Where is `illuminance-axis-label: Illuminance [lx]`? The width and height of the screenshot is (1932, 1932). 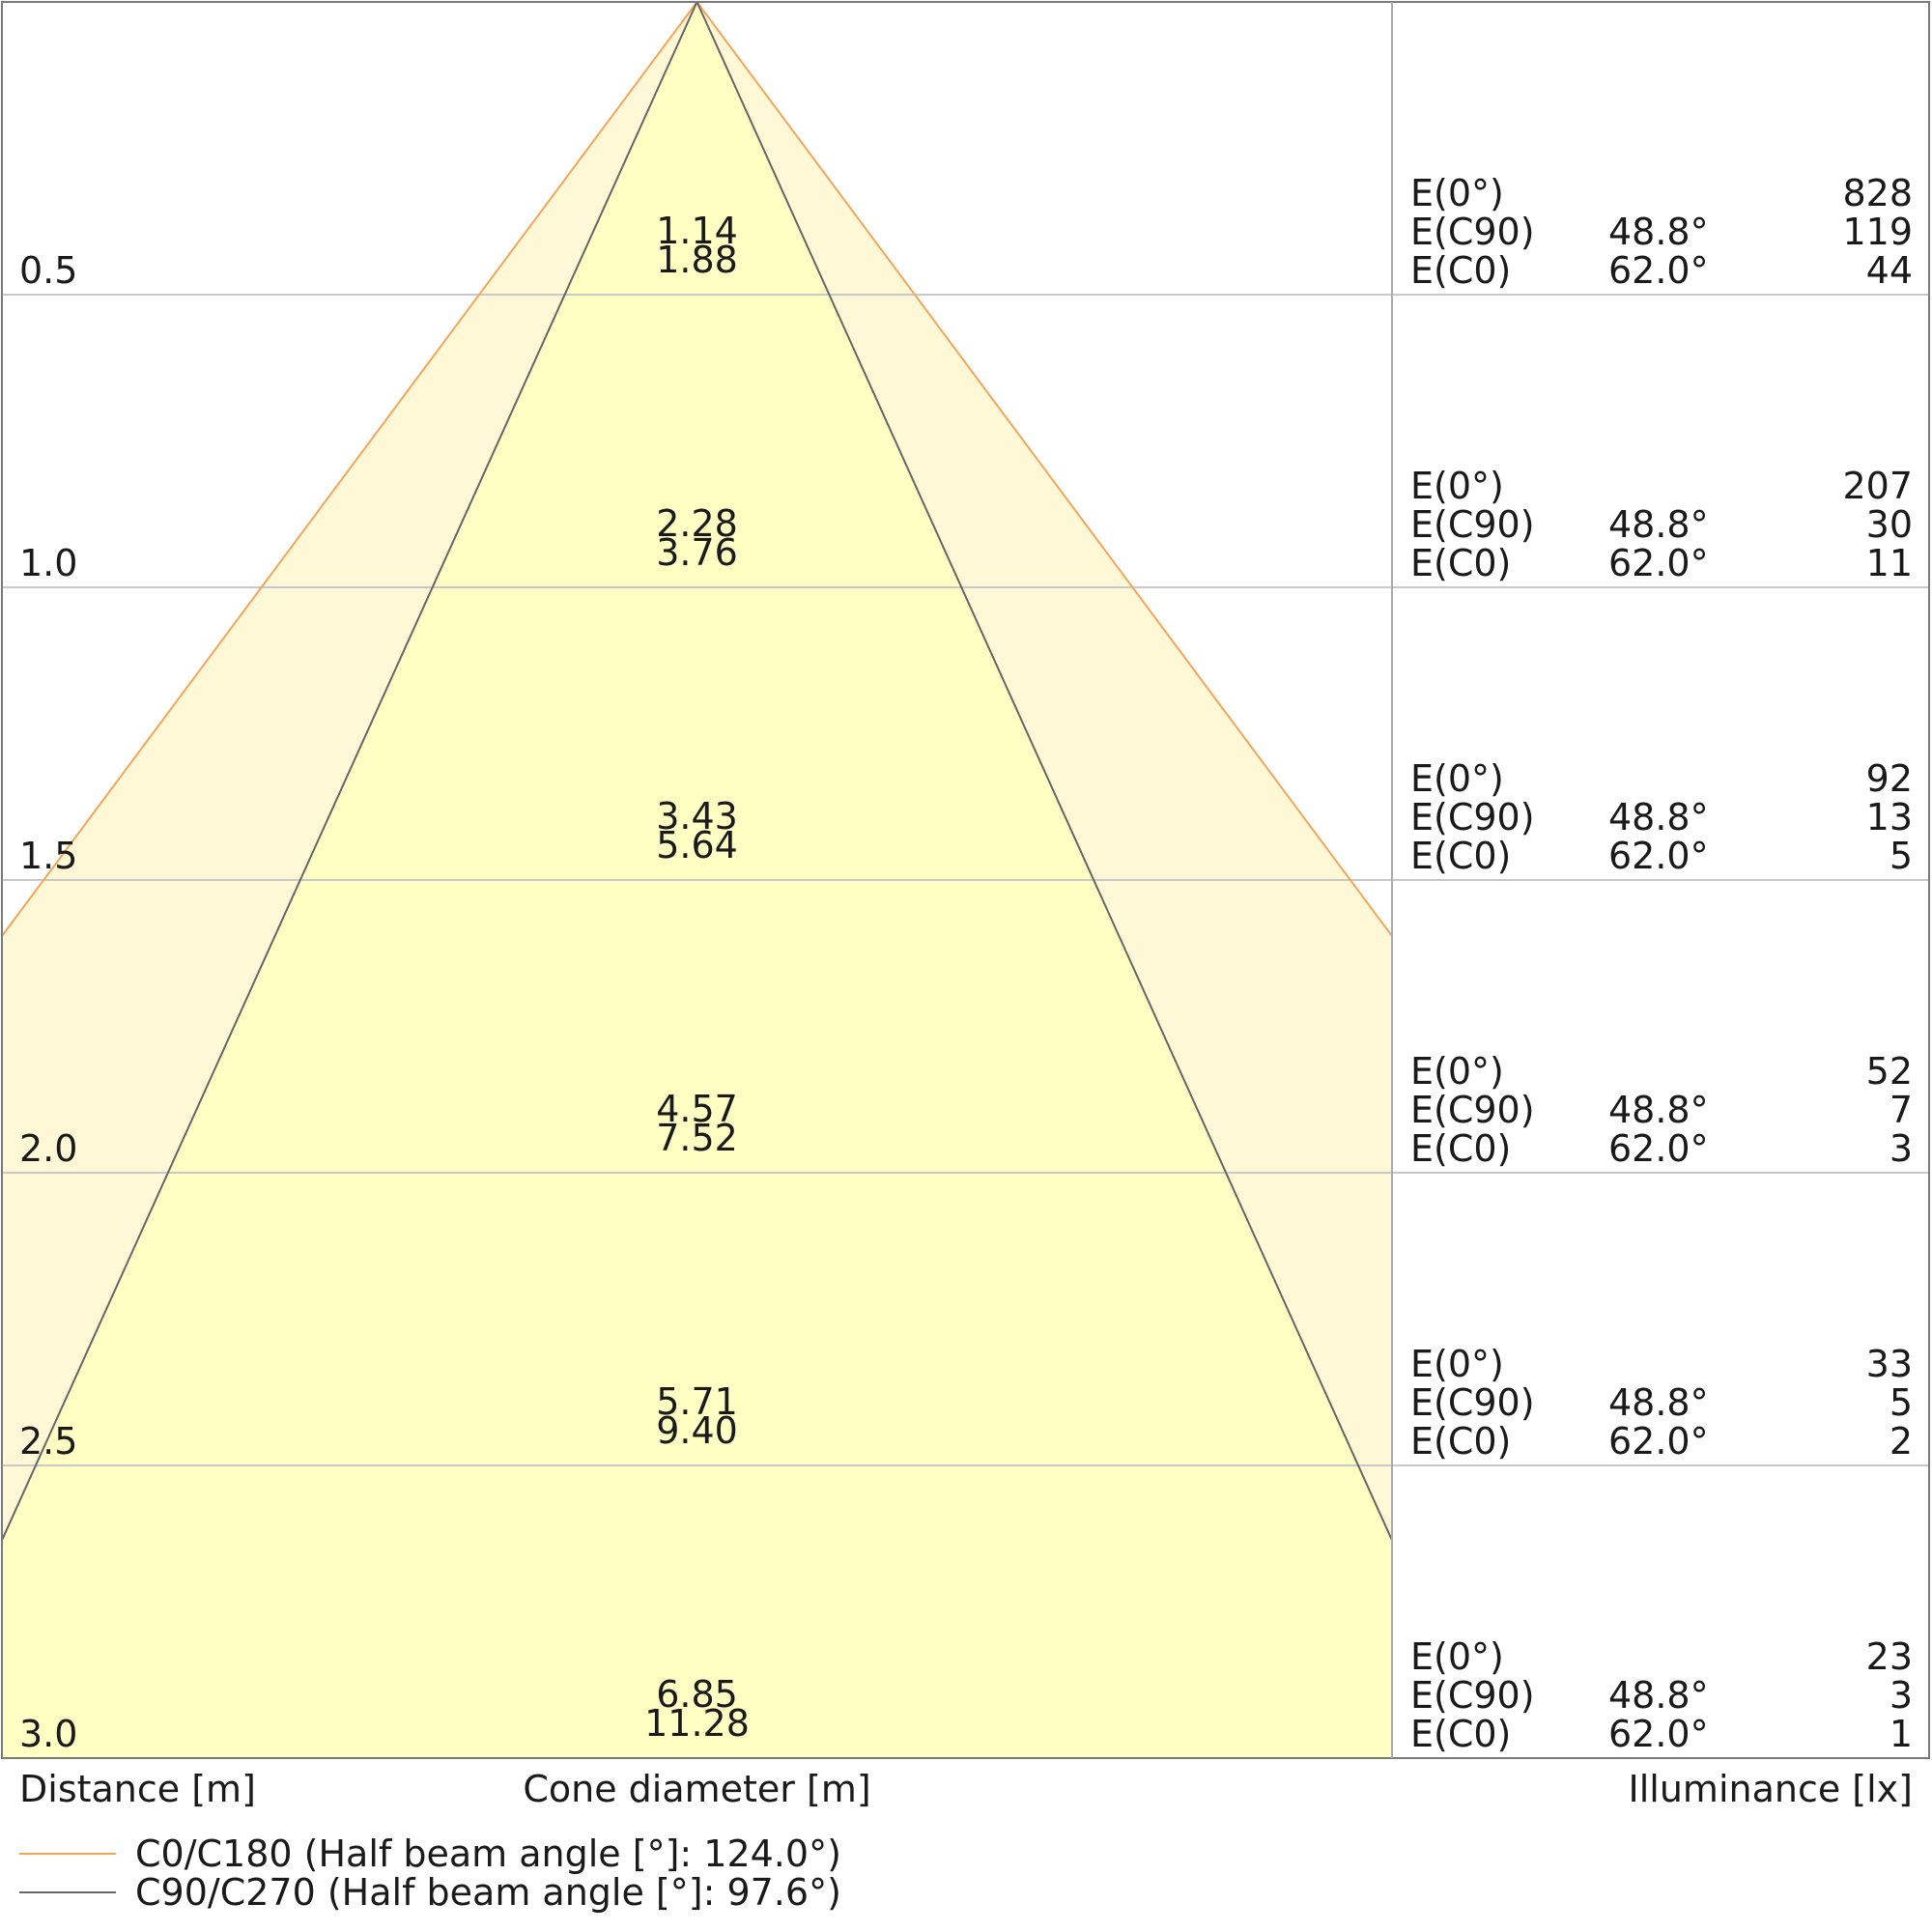
illuminance-axis-label: Illuminance [lx] is located at coordinates (1771, 1789).